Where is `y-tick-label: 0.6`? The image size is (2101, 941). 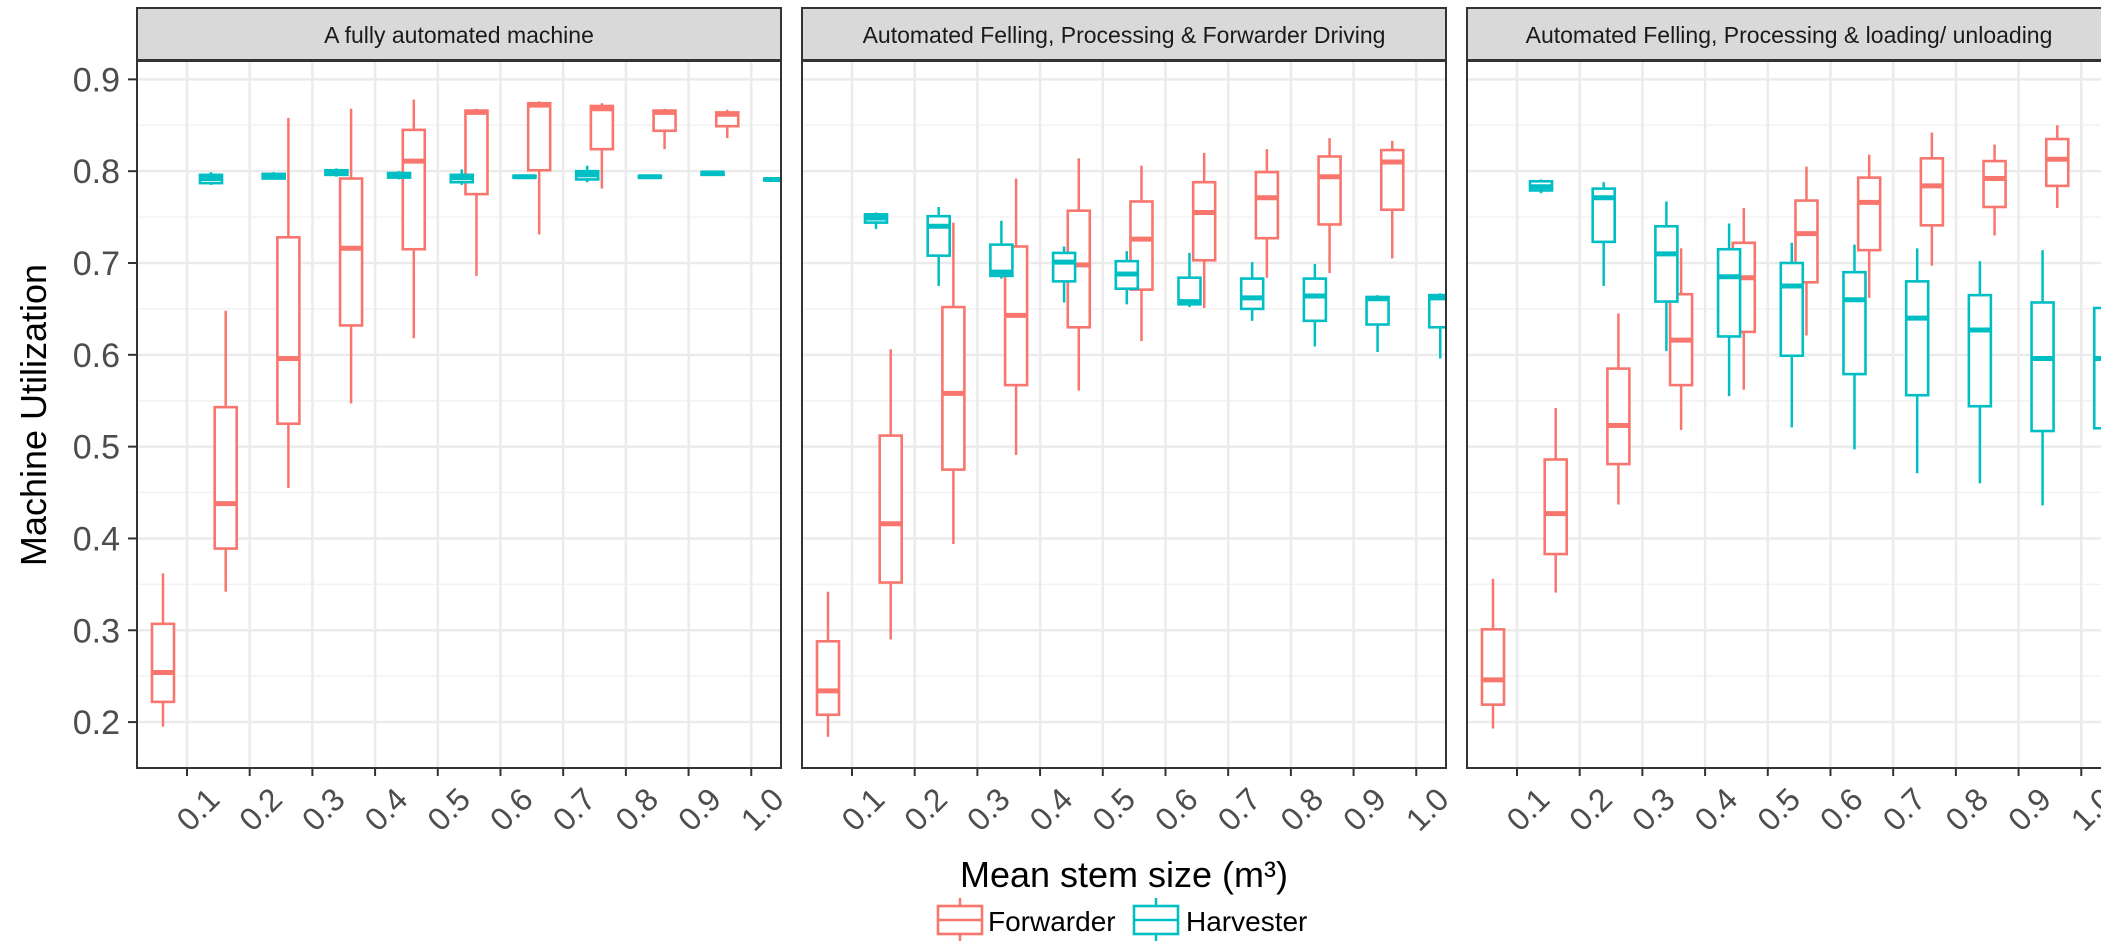 y-tick-label: 0.6 is located at coordinates (96, 356).